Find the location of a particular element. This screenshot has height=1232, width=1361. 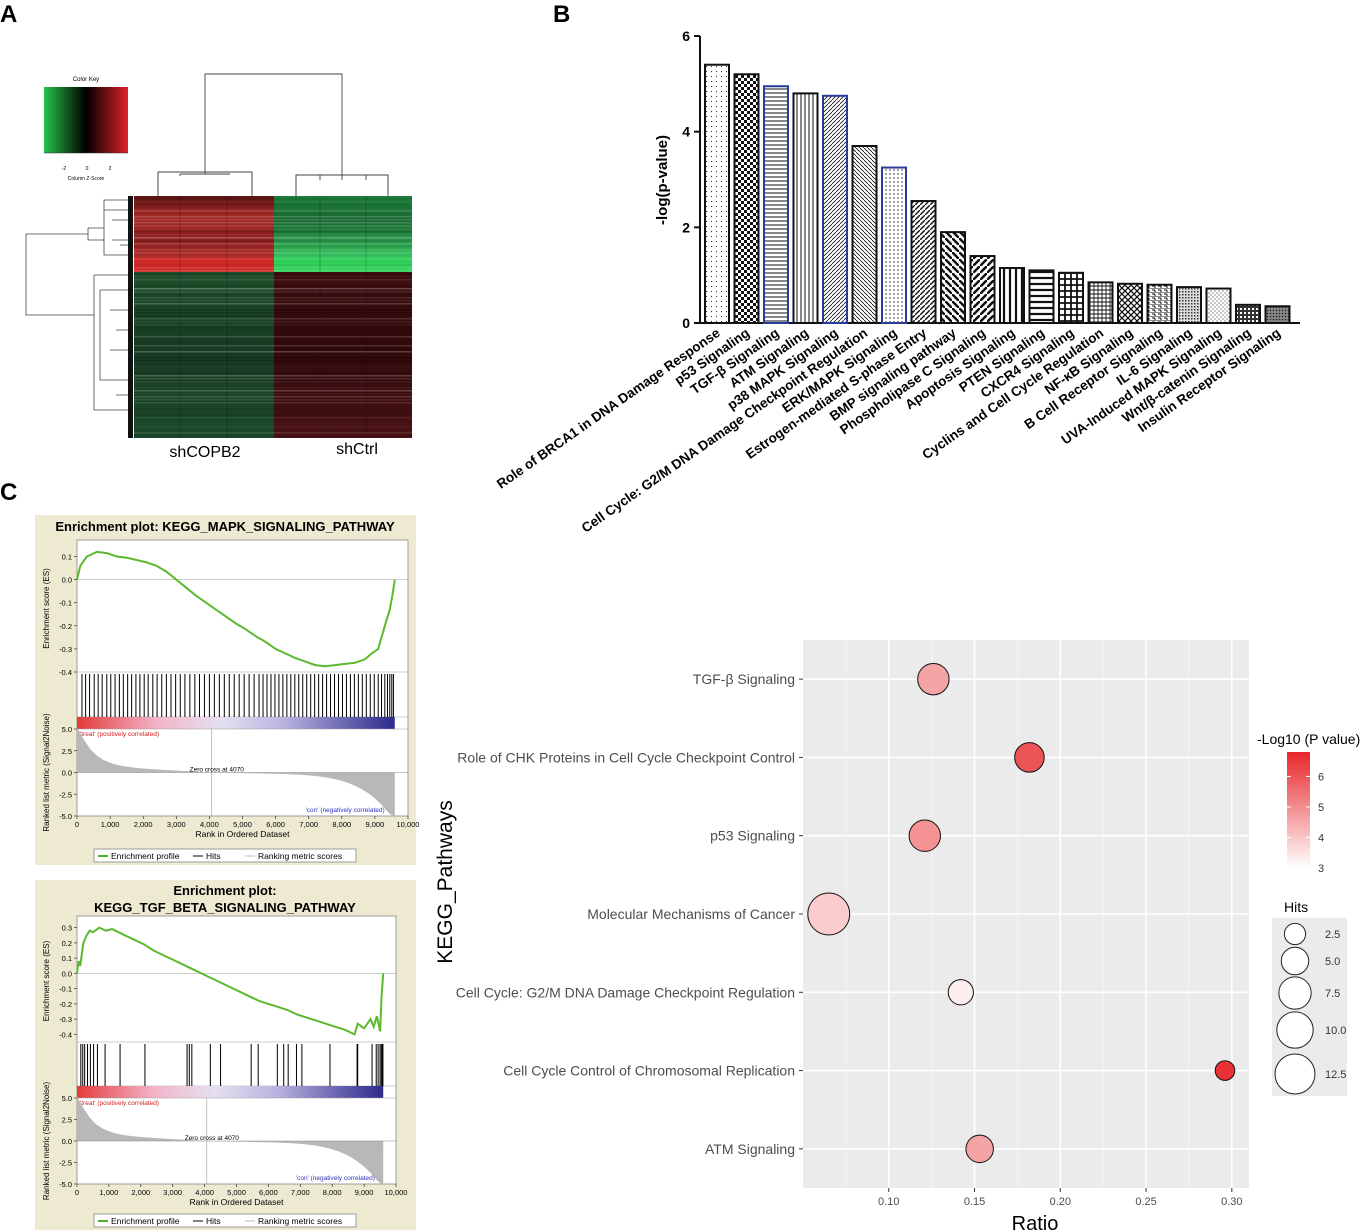

es-tick-label: -0.2 is located at coordinates (65, 1004).